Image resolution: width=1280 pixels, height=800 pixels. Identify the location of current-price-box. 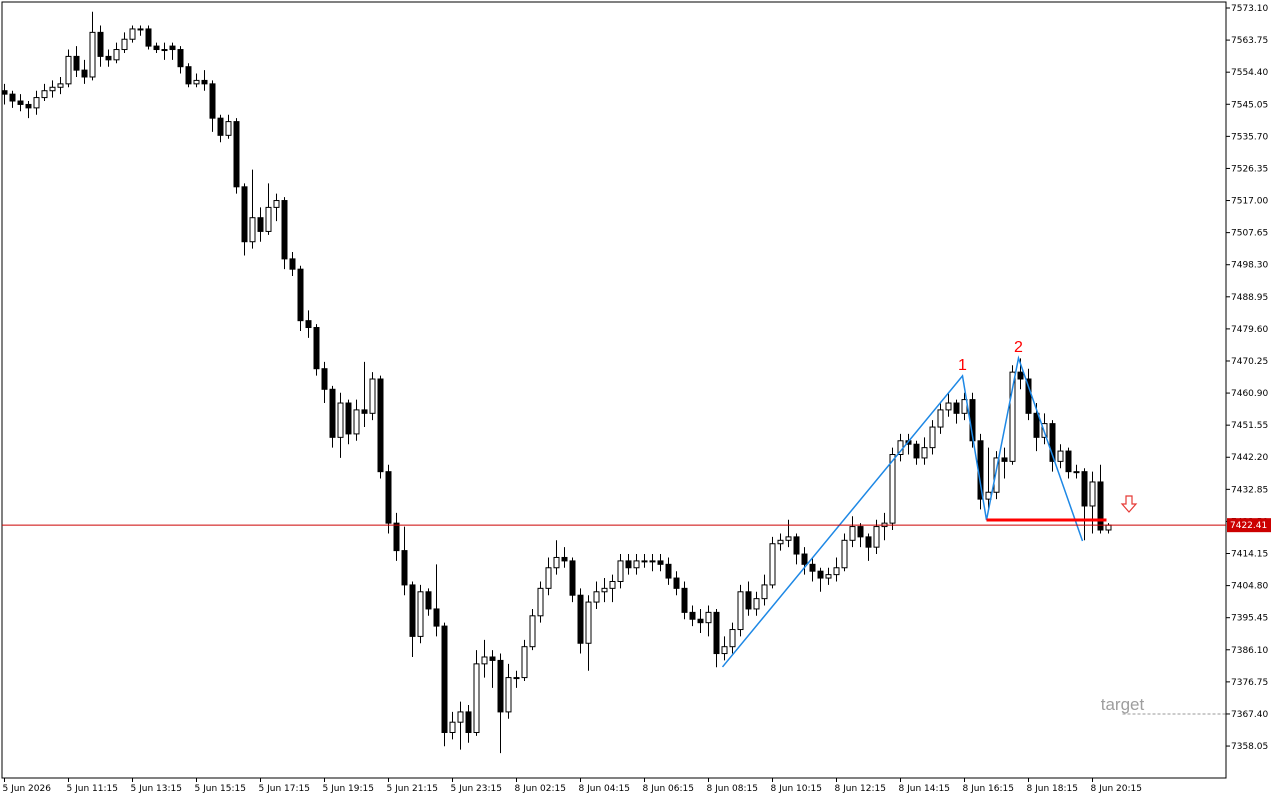
(1249, 525).